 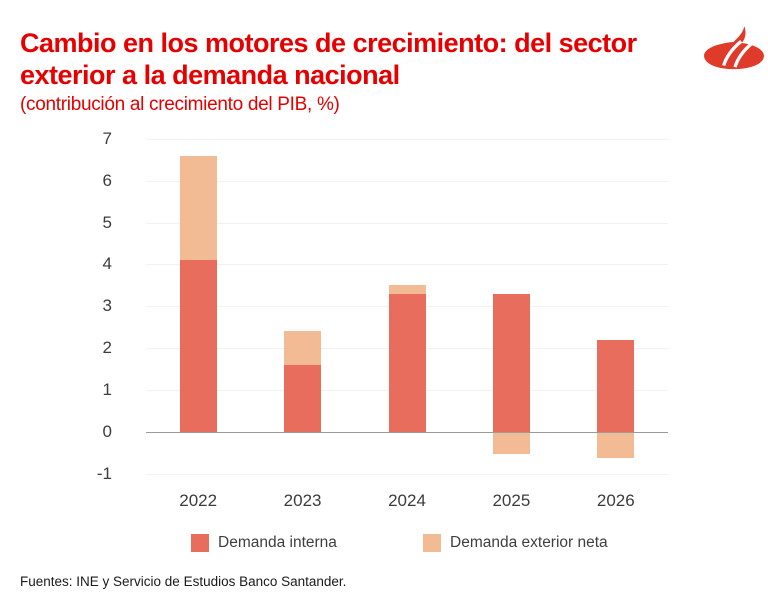 I want to click on y-tick-2: 2, so click(x=107, y=348).